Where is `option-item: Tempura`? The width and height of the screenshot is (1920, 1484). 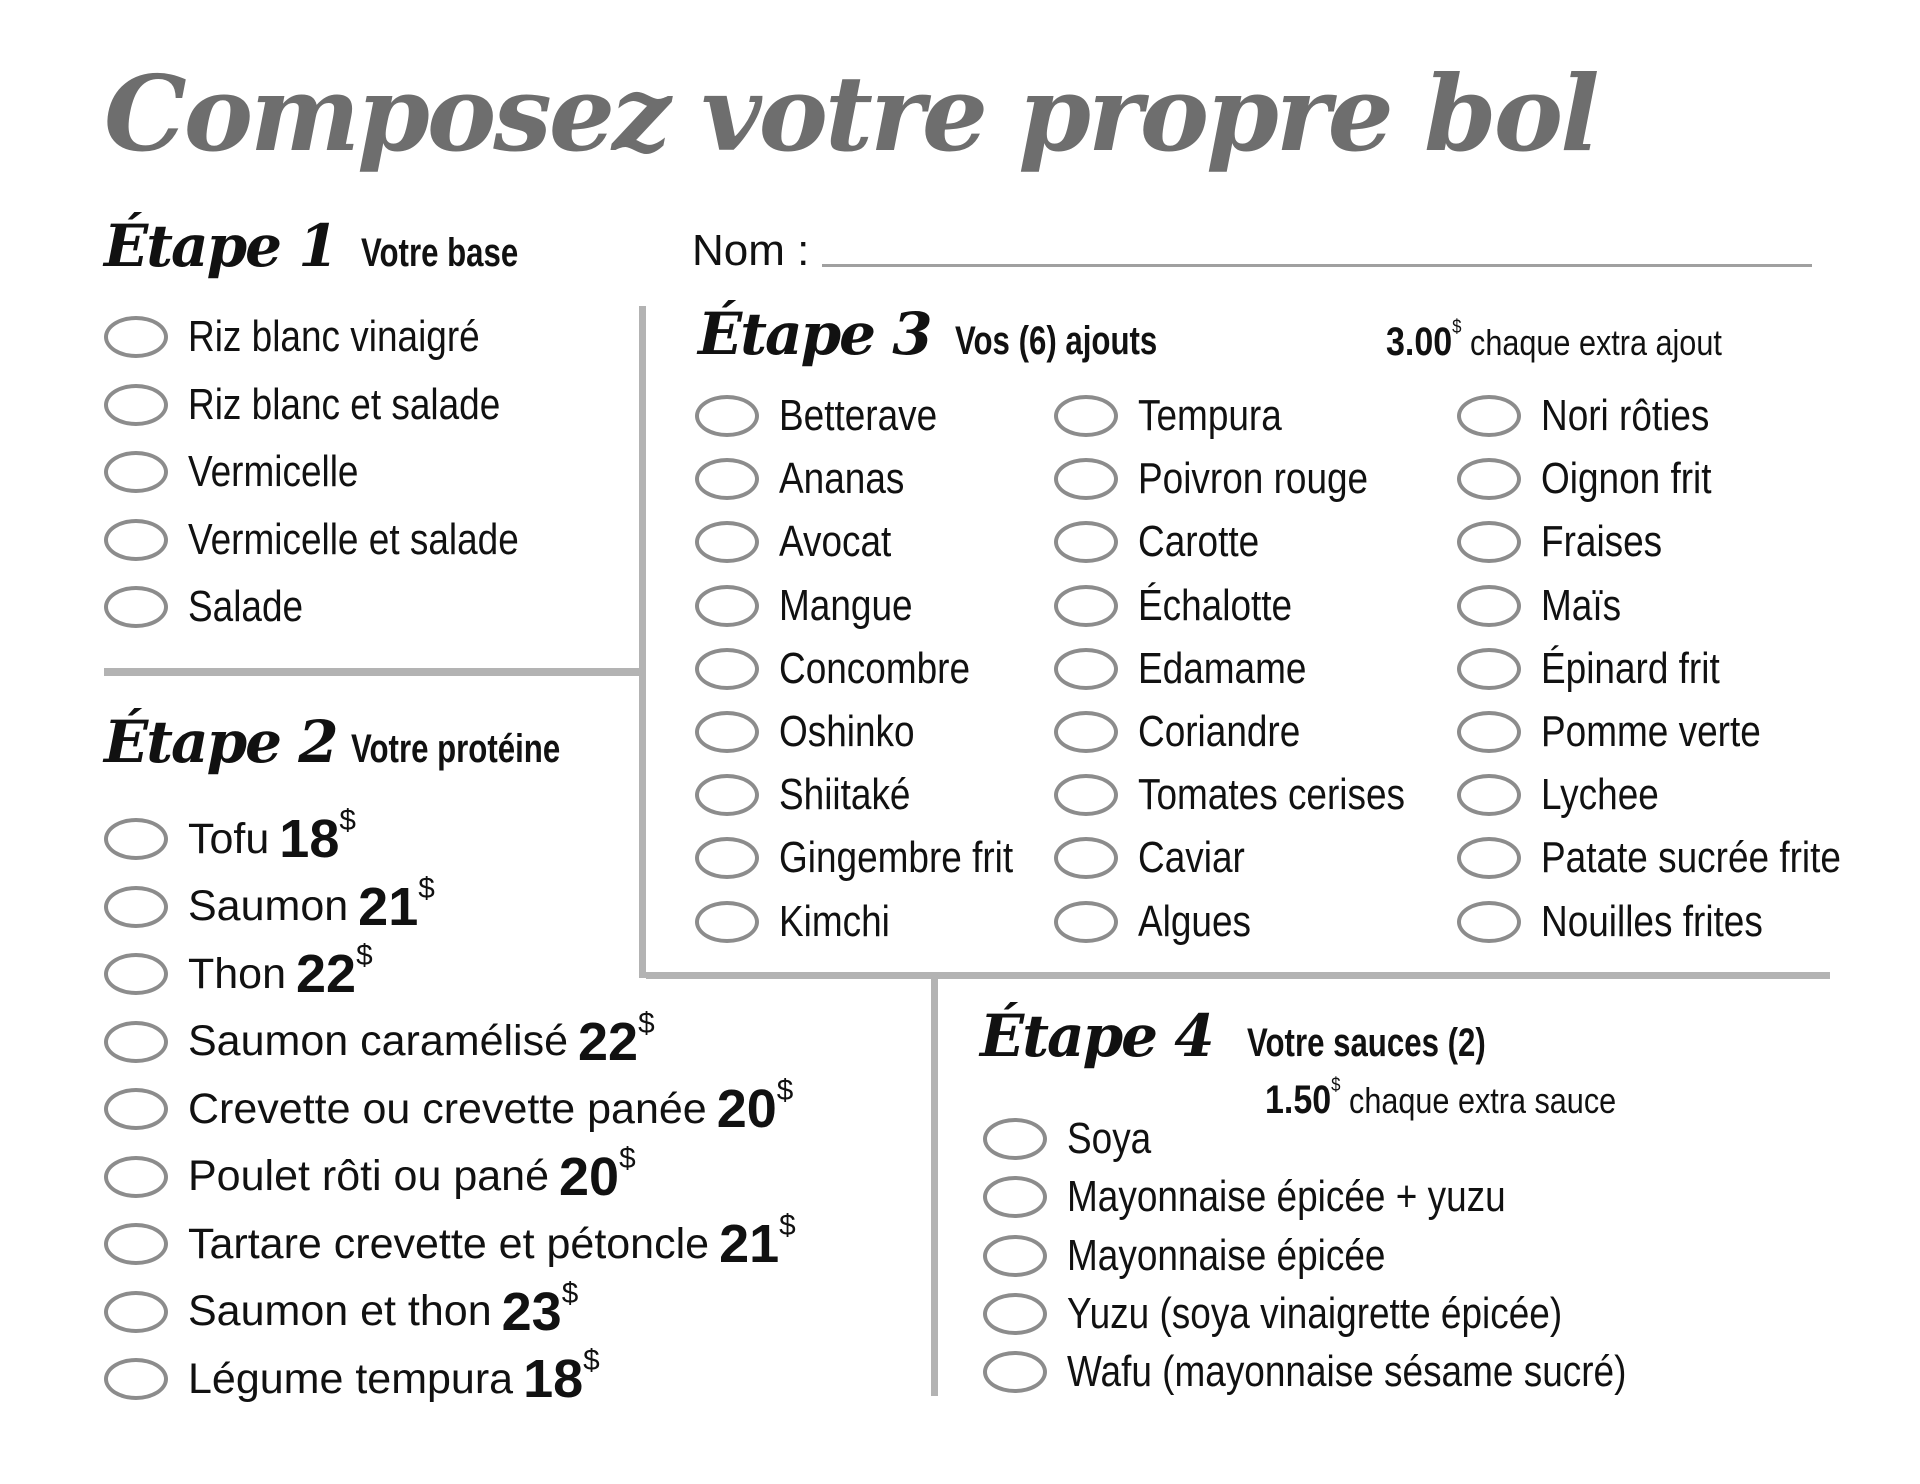 option-item: Tempura is located at coordinates (1181, 416).